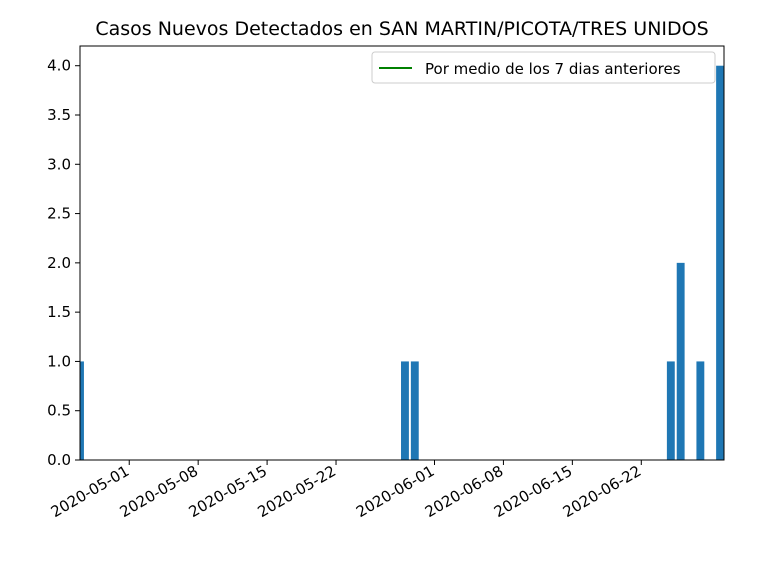 The height and width of the screenshot is (576, 768). Describe the element at coordinates (59, 312) in the screenshot. I see `y-tick-label: 1.5` at that location.